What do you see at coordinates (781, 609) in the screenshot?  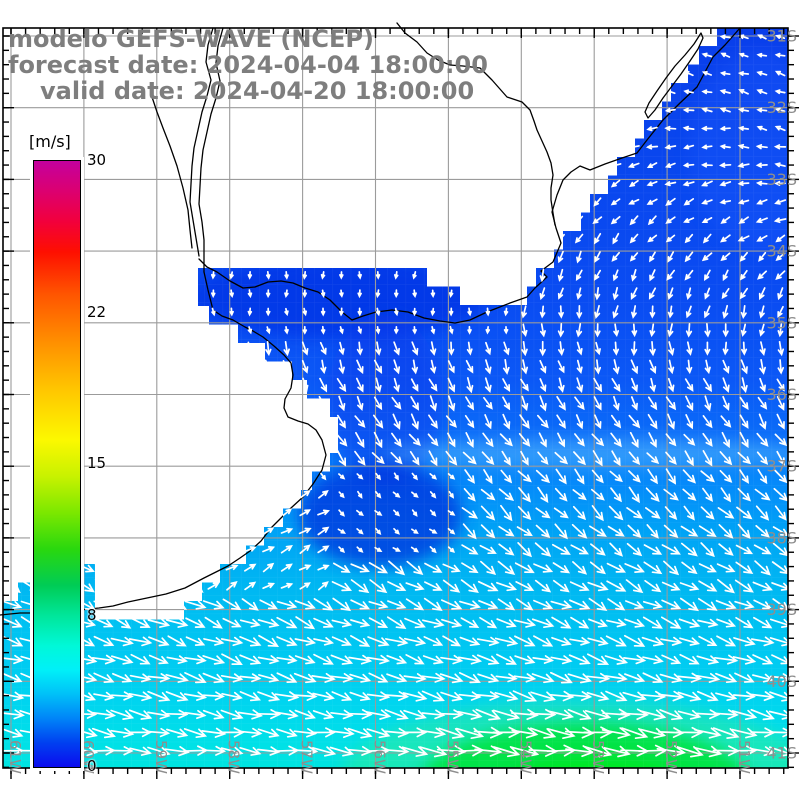 I see `lat-label: 39S` at bounding box center [781, 609].